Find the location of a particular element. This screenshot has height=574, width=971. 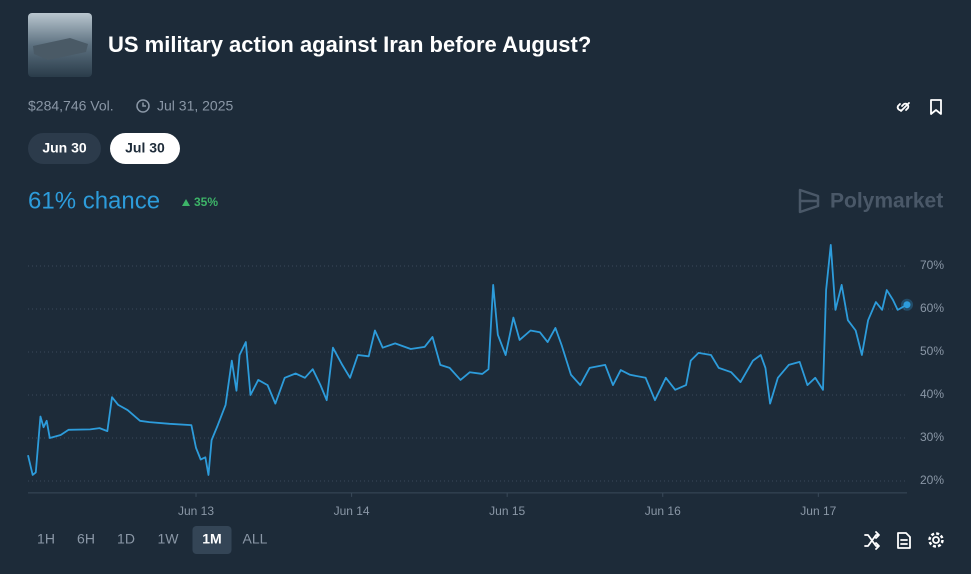

date-button-label: Jul 30 is located at coordinates (145, 148).